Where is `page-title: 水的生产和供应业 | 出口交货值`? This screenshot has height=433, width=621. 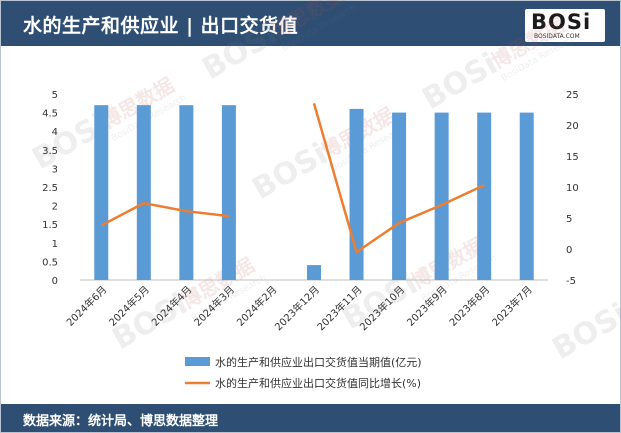
page-title: 水的生产和供应业 | 出口交货值 is located at coordinates (161, 26).